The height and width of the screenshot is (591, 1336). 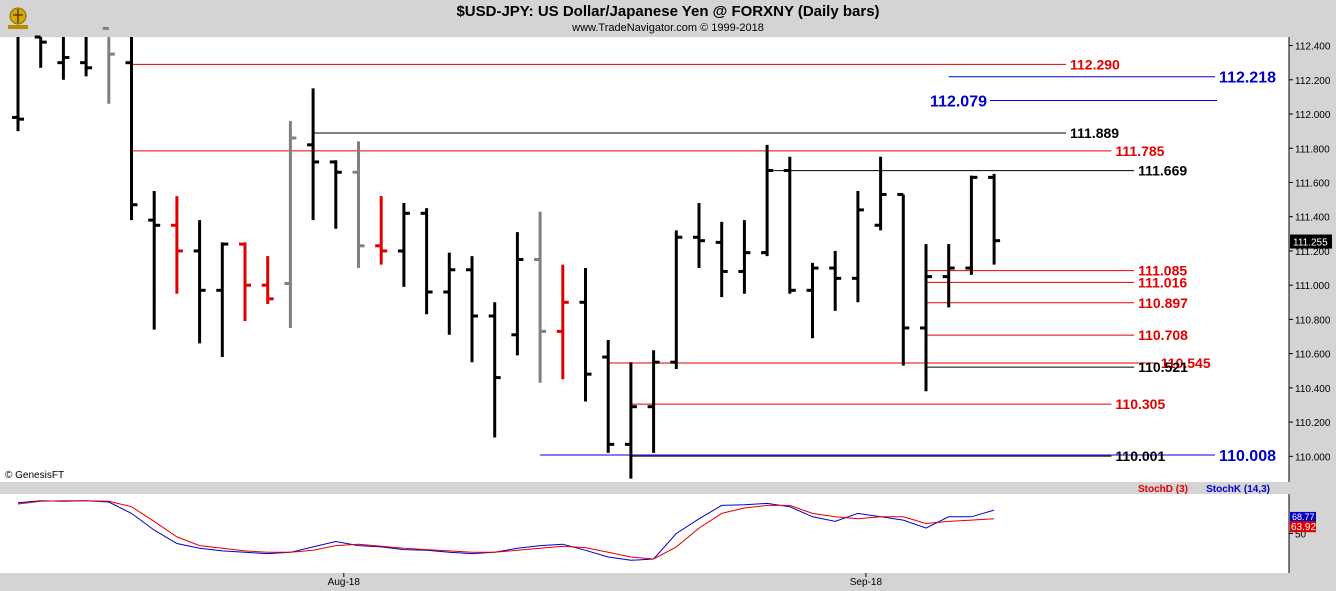 I want to click on level-label: 110.305, so click(x=1140, y=404).